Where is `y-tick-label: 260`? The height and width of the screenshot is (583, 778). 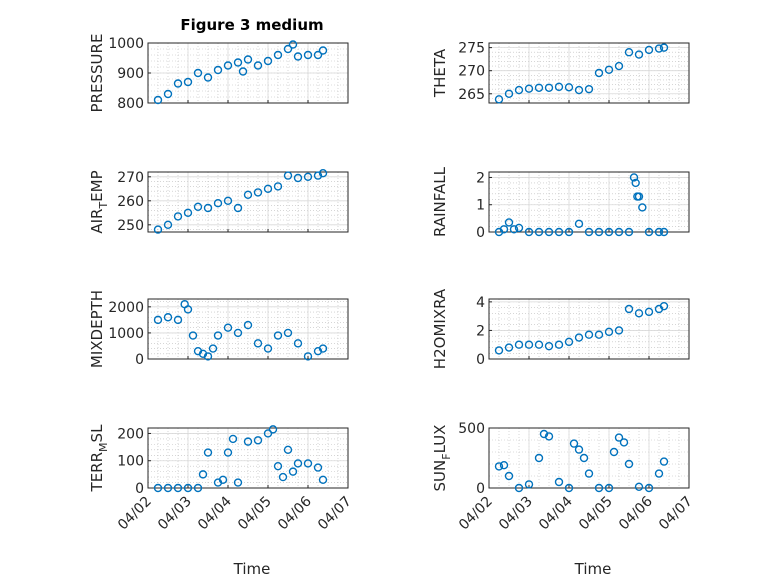
y-tick-label: 260 is located at coordinates (130, 202).